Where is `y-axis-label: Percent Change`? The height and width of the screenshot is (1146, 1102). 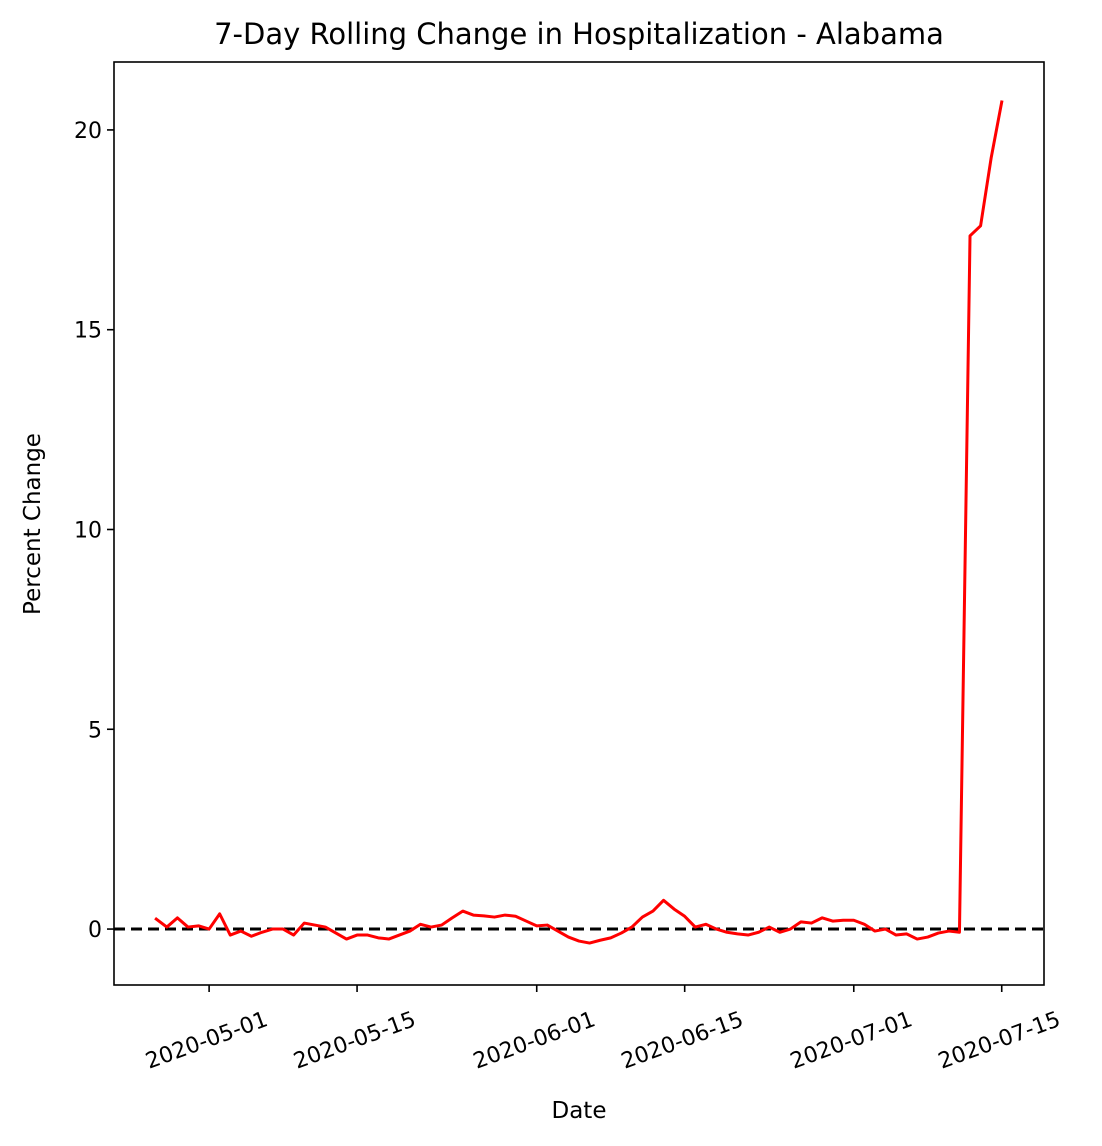 y-axis-label: Percent Change is located at coordinates (33, 524).